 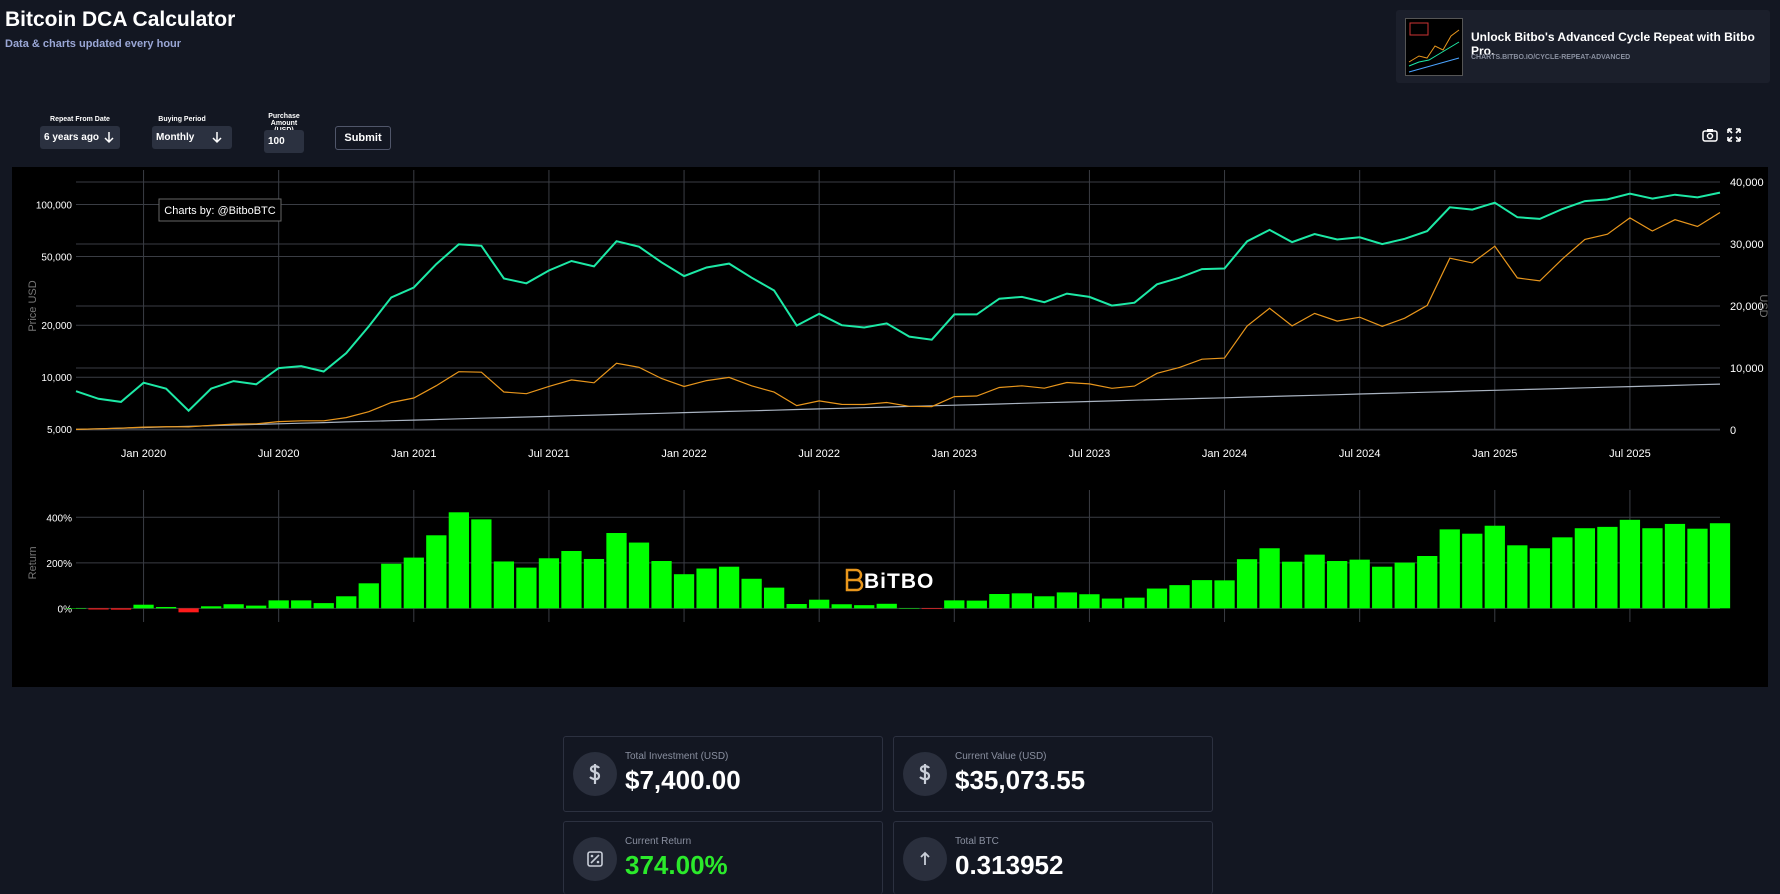 I want to click on stat-value: 0.313952, so click(x=1009, y=865).